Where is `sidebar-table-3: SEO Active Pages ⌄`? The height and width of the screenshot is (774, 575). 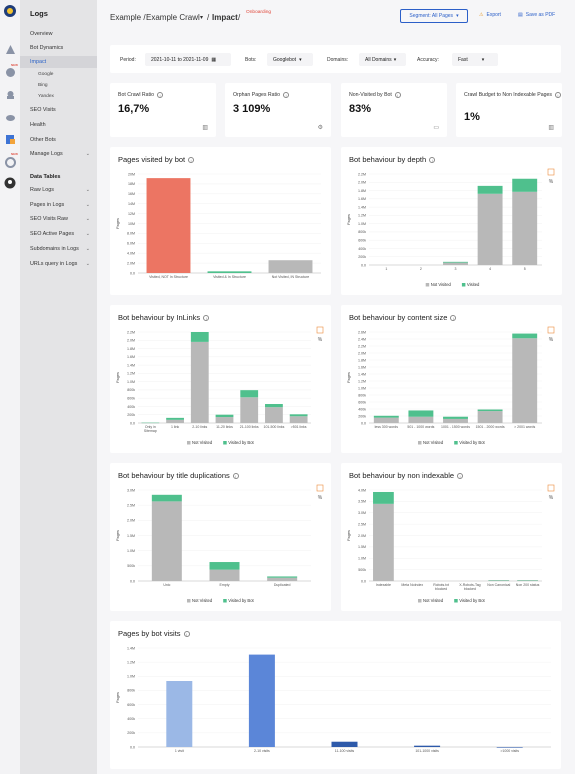 sidebar-table-3: SEO Active Pages ⌄ is located at coordinates (62, 234).